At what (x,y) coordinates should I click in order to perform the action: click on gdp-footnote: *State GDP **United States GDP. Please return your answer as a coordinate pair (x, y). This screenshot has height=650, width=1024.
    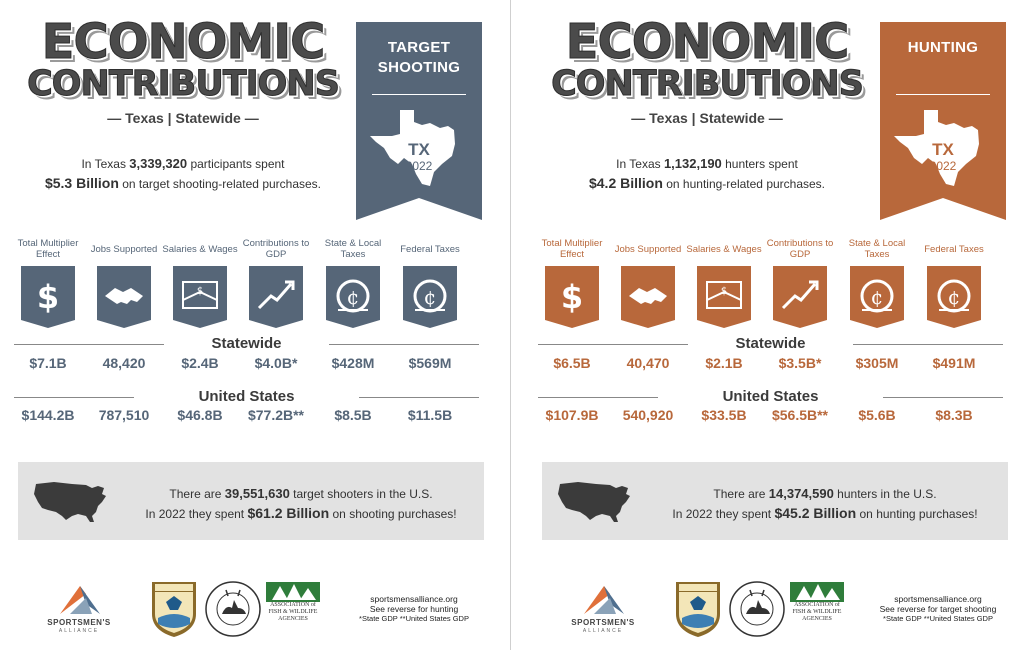
    Looking at the image, I should click on (938, 618).